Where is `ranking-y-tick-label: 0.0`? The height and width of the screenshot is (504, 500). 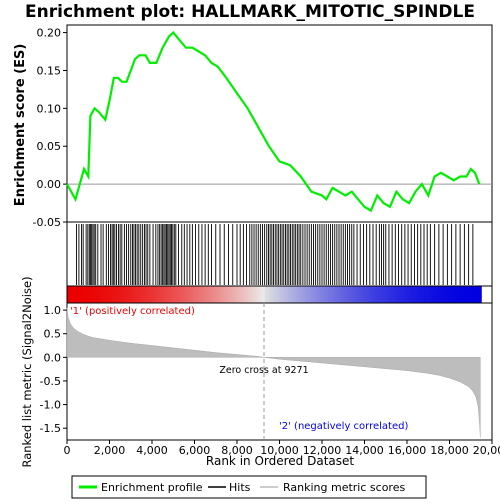
ranking-y-tick-label: 0.0 is located at coordinates (53, 357).